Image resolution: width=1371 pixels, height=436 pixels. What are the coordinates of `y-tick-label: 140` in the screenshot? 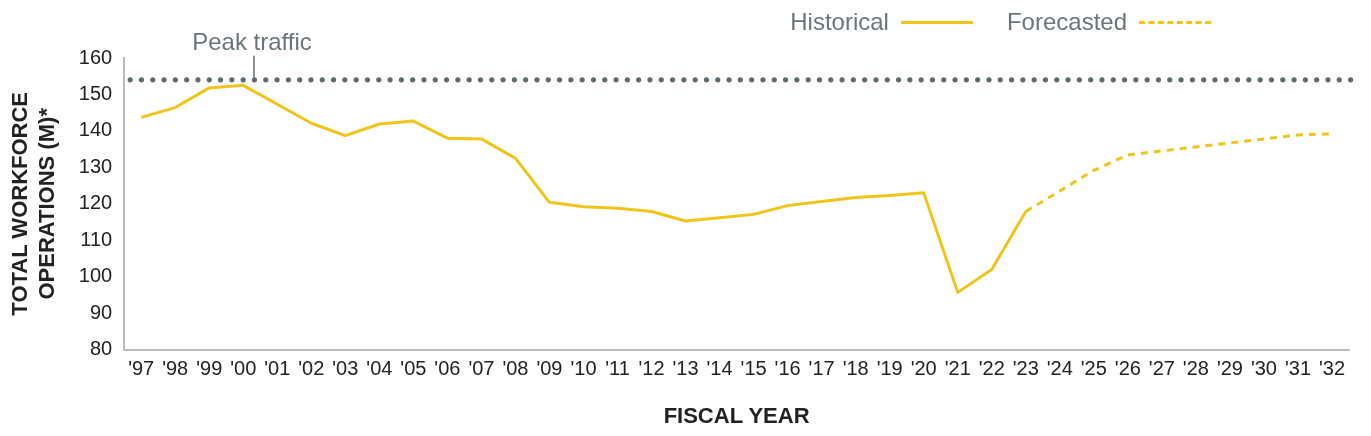 It's located at (95, 129).